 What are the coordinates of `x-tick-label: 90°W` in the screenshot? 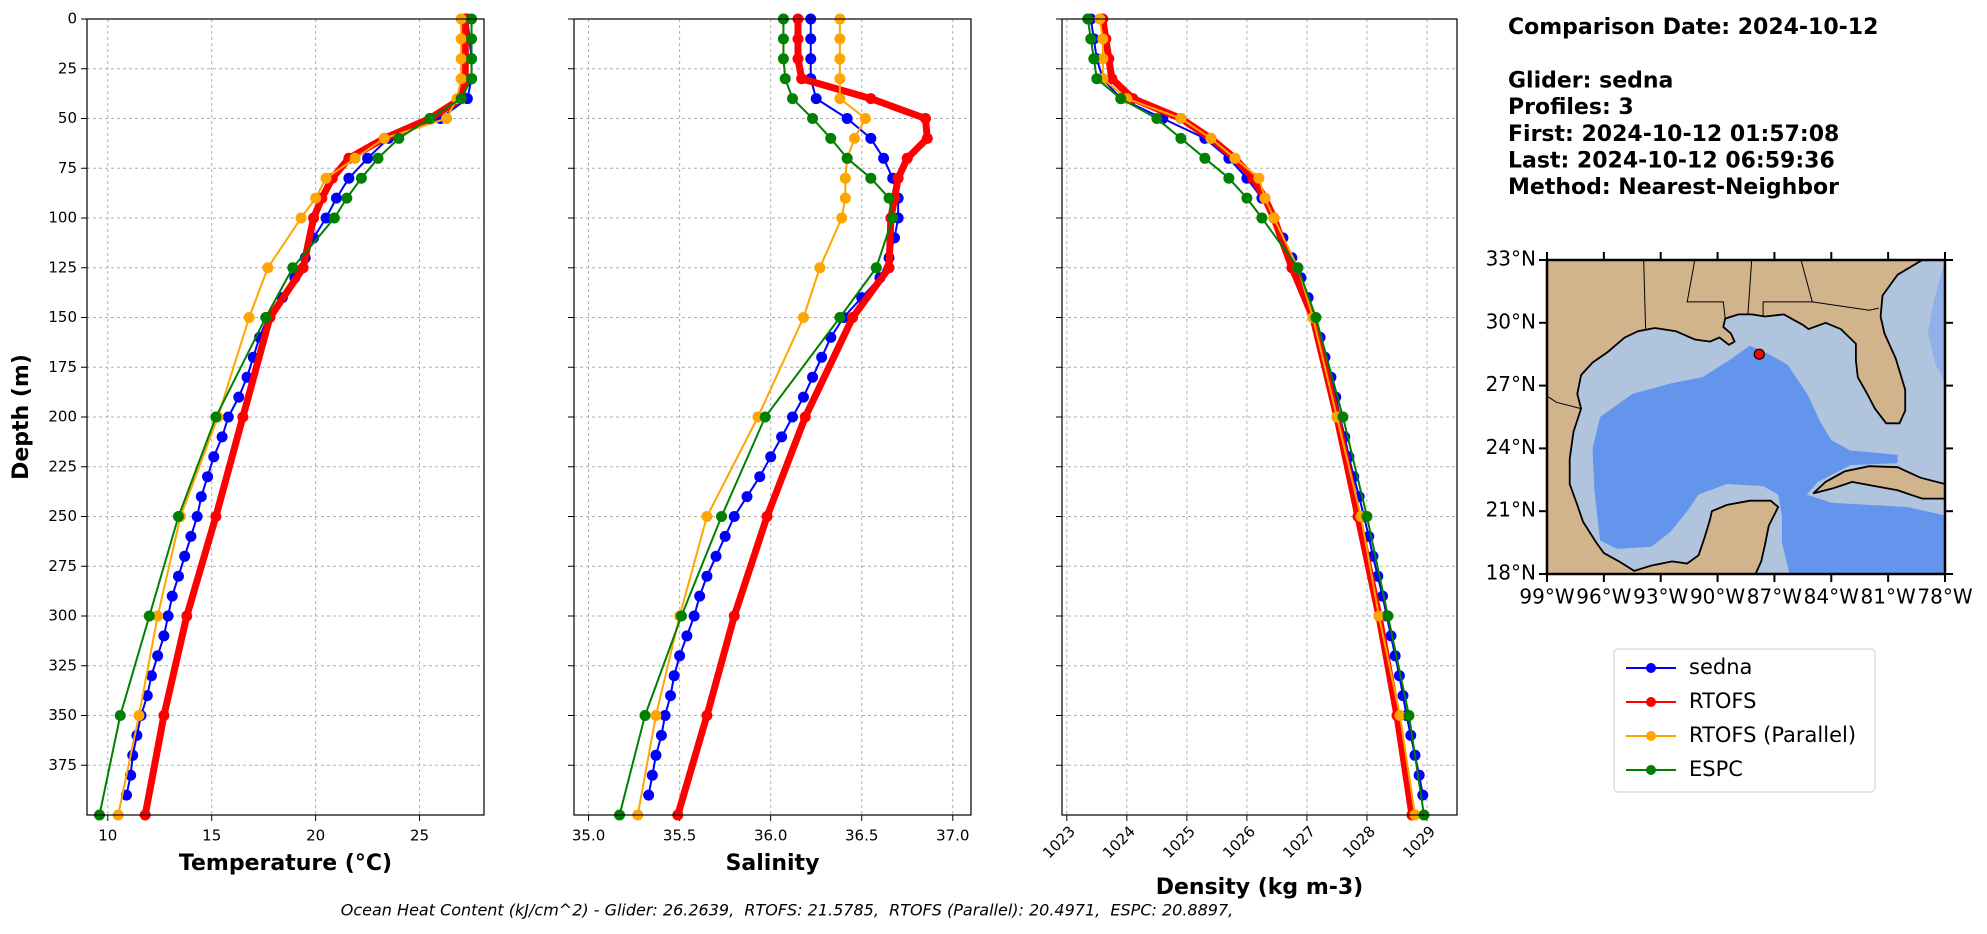 It's located at (1717, 597).